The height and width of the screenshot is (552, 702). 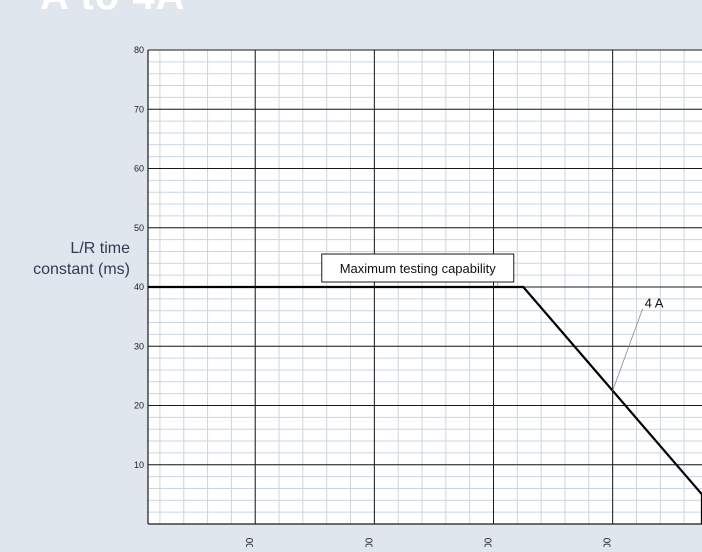 What do you see at coordinates (139, 50) in the screenshot?
I see `y-tick-label: 80` at bounding box center [139, 50].